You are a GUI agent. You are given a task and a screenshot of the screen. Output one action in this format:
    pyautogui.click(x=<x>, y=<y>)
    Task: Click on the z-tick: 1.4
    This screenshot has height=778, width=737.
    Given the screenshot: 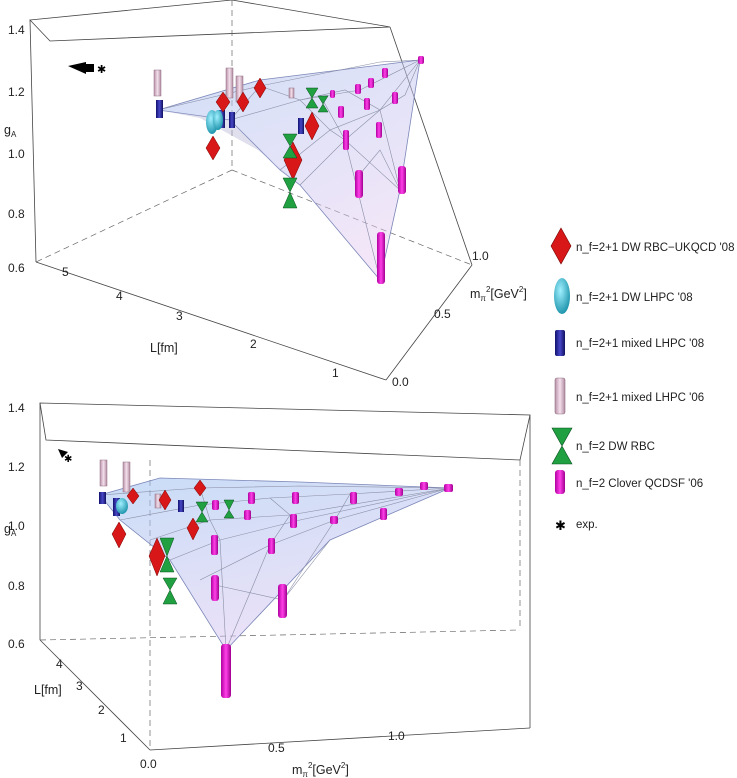 What is the action you would take?
    pyautogui.click(x=16, y=30)
    